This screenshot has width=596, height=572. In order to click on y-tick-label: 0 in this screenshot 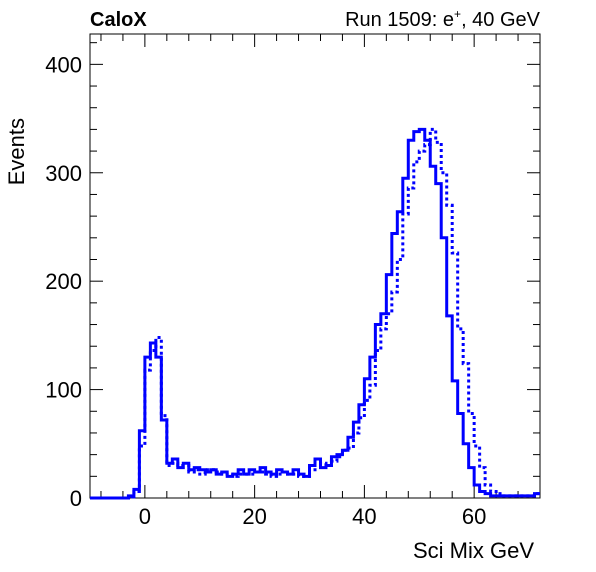, I will do `click(76, 498)`.